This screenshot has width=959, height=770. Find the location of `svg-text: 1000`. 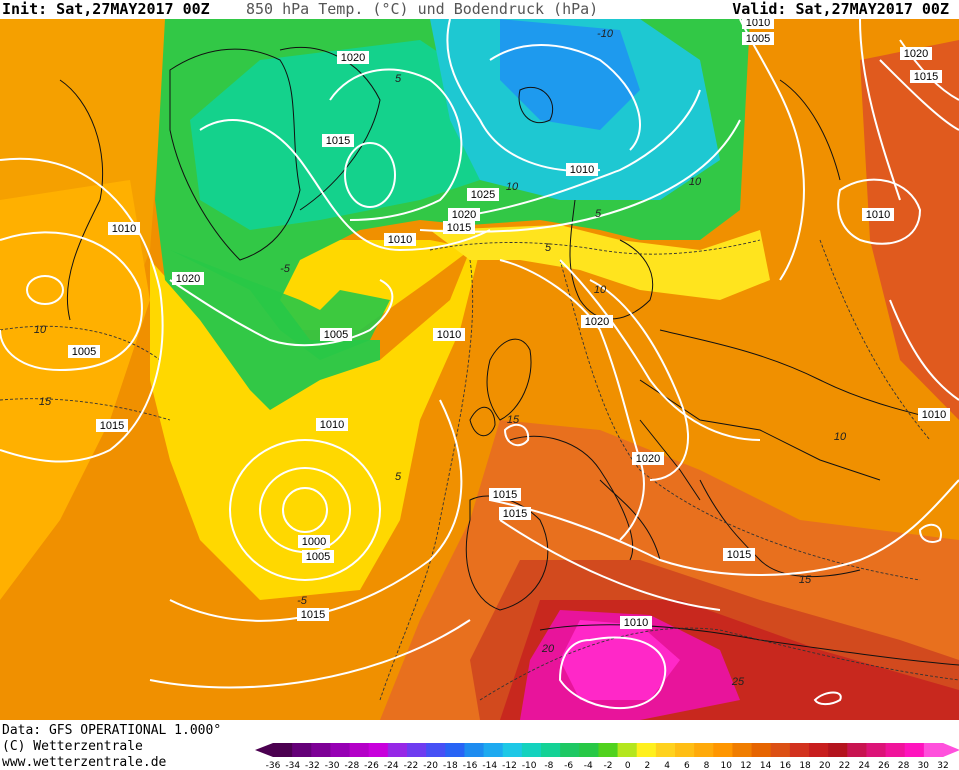

svg-text: 1000 is located at coordinates (314, 542).